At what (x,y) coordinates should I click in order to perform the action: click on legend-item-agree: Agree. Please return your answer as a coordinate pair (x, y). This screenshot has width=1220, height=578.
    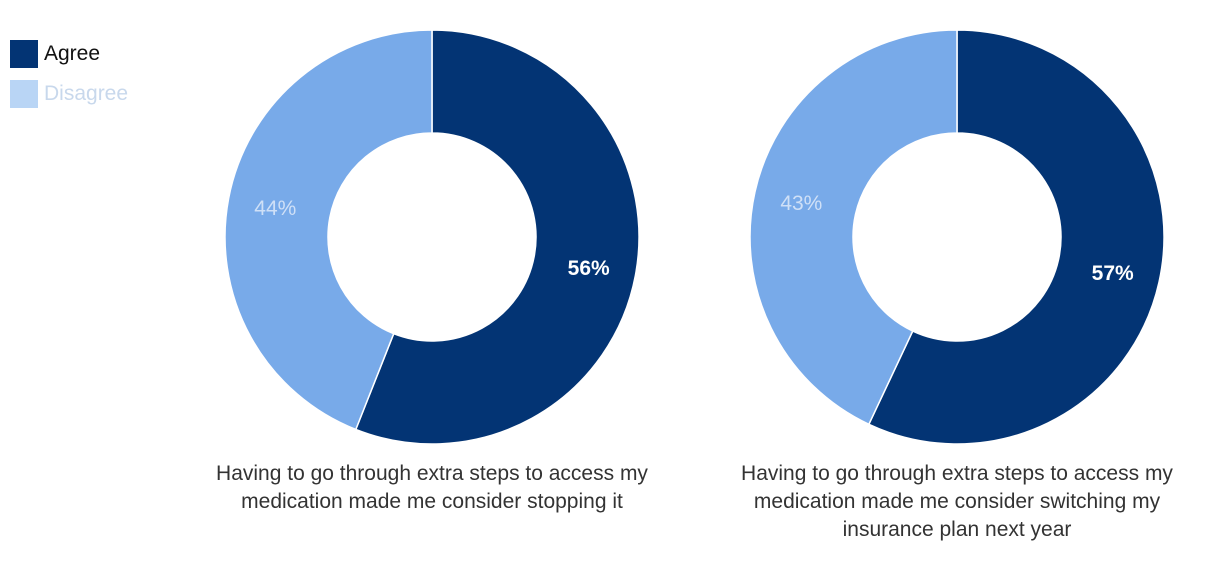
    Looking at the image, I should click on (69, 54).